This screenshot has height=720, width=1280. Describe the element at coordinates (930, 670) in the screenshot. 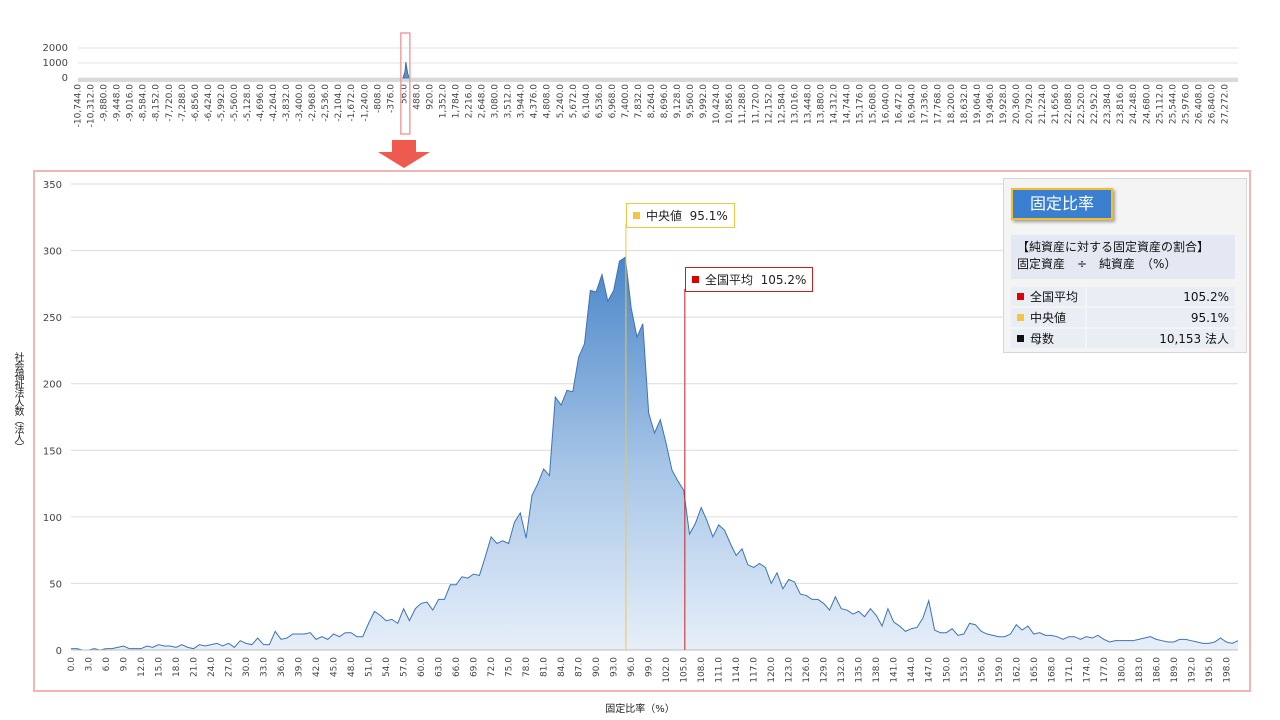

I see `main-x-tick: 147.0` at that location.